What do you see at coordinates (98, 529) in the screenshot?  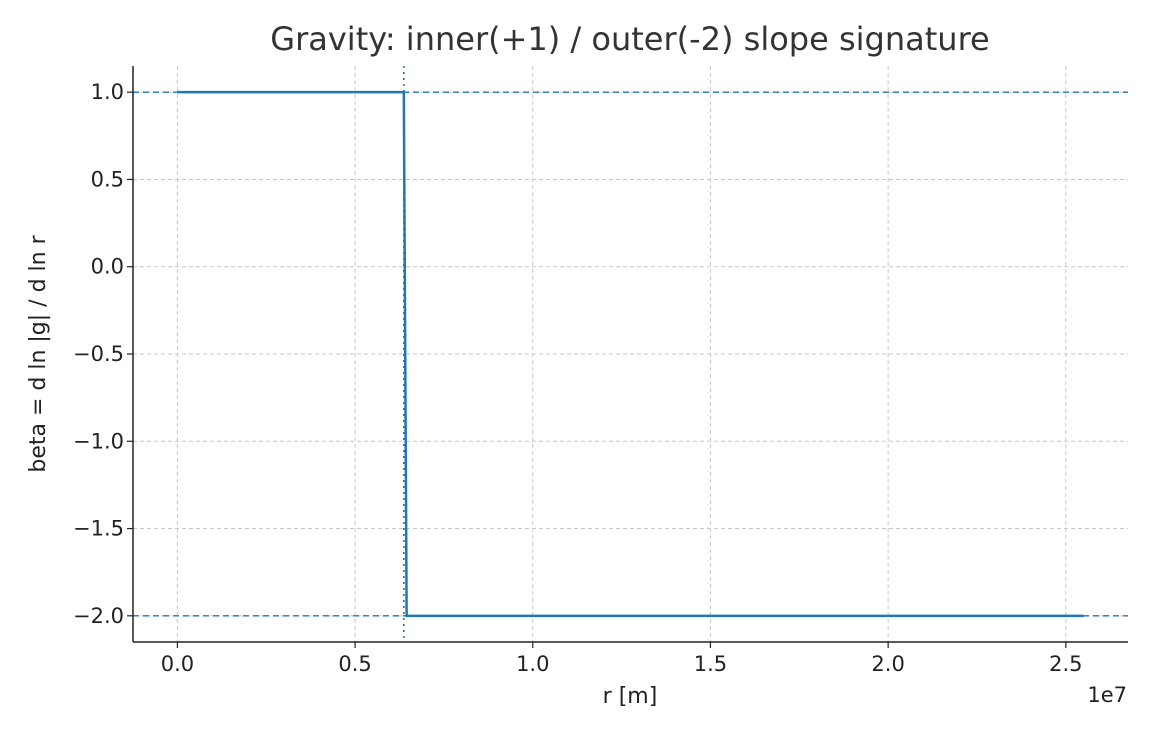 I see `y-tick-label: −1.5` at bounding box center [98, 529].